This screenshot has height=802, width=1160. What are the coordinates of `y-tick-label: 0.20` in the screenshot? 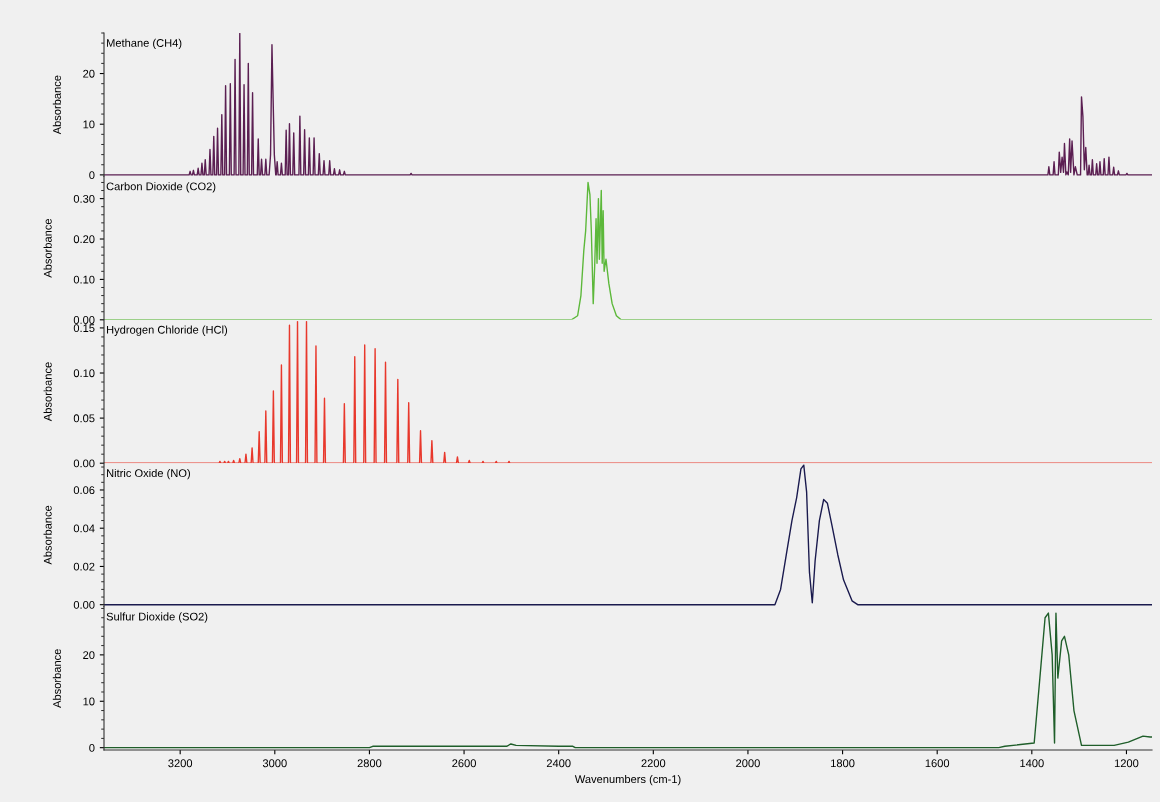 It's located at (84, 239).